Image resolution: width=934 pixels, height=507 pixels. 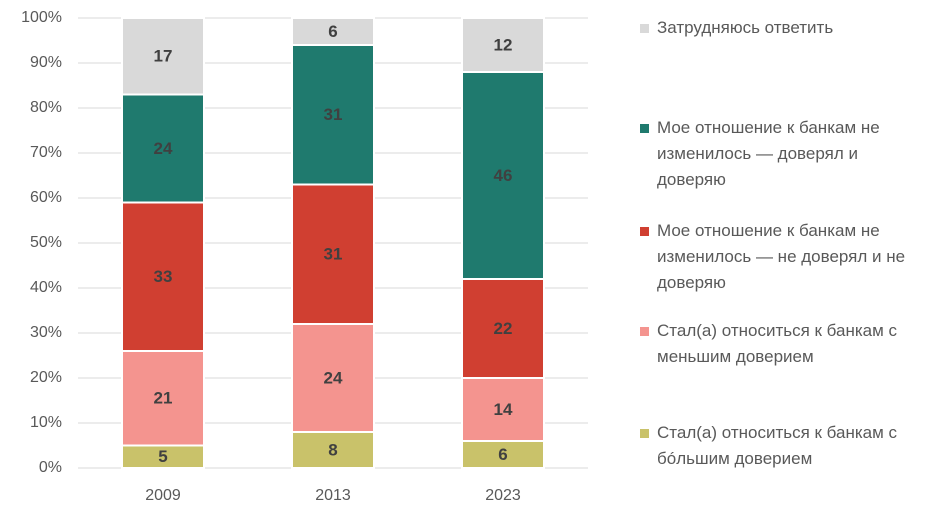 I want to click on data-label: 21, so click(x=163, y=398).